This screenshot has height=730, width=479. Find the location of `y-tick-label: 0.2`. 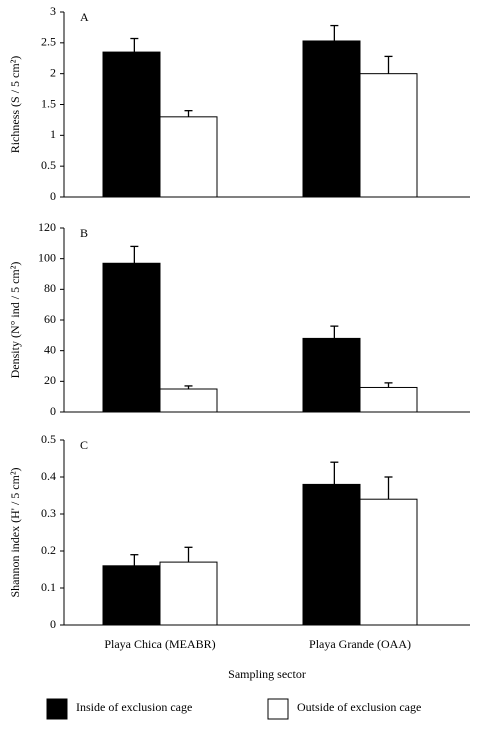

y-tick-label: 0.2 is located at coordinates (48, 550).